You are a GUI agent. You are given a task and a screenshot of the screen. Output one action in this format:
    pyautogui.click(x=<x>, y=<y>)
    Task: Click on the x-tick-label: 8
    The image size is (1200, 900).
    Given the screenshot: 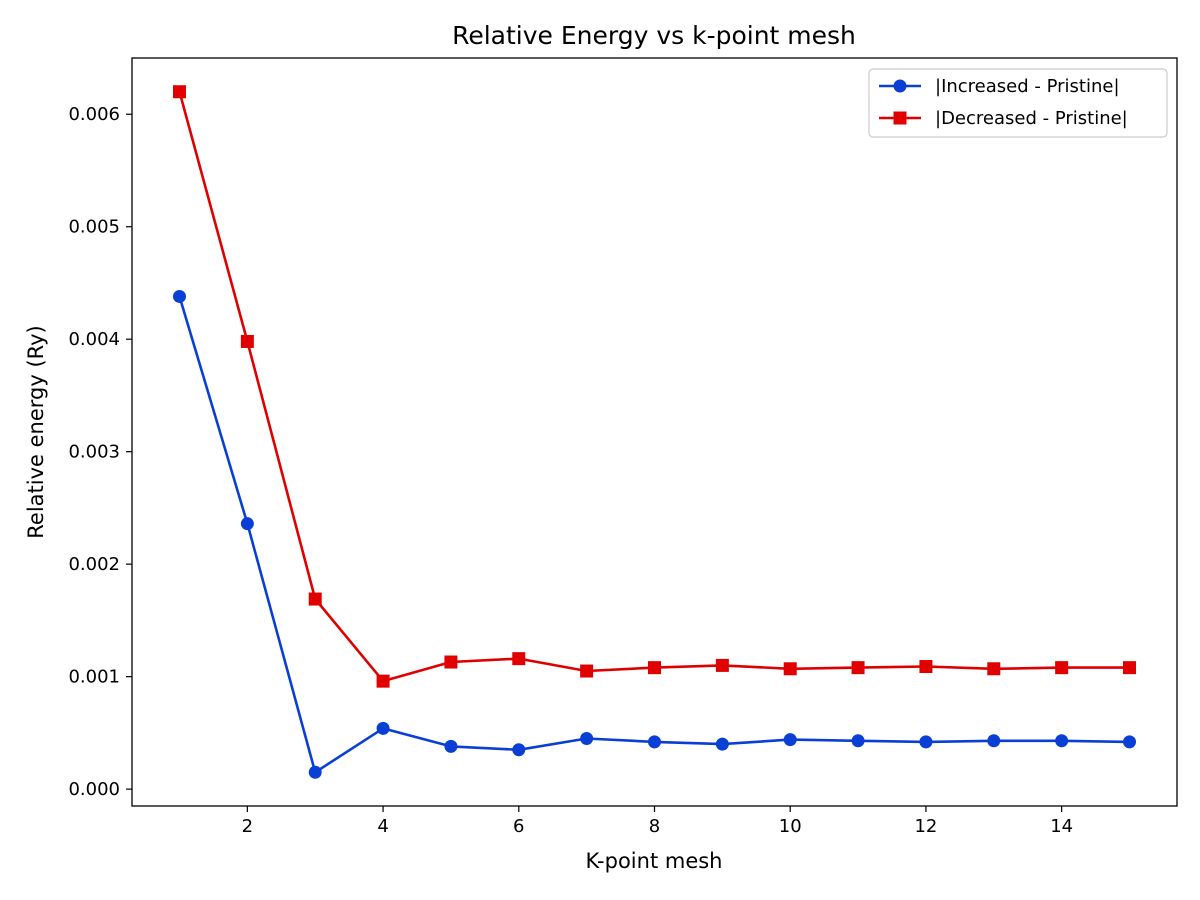 What is the action you would take?
    pyautogui.click(x=654, y=826)
    